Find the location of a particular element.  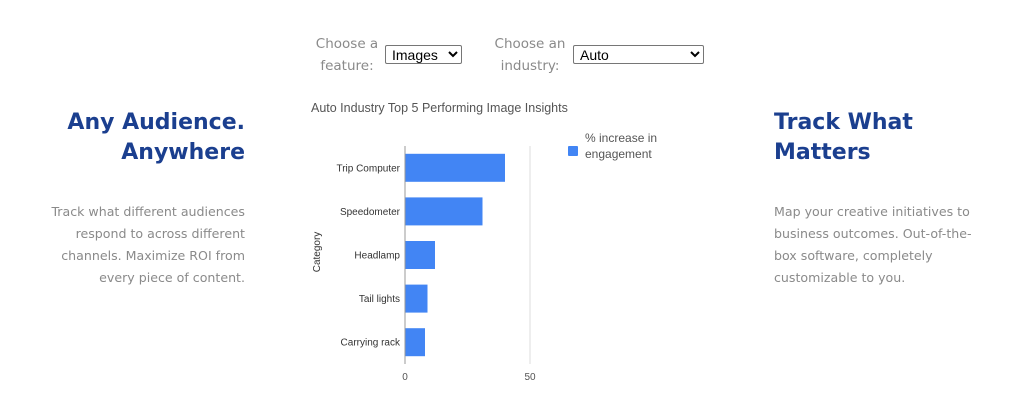

x-tick-label: 0 is located at coordinates (405, 377).